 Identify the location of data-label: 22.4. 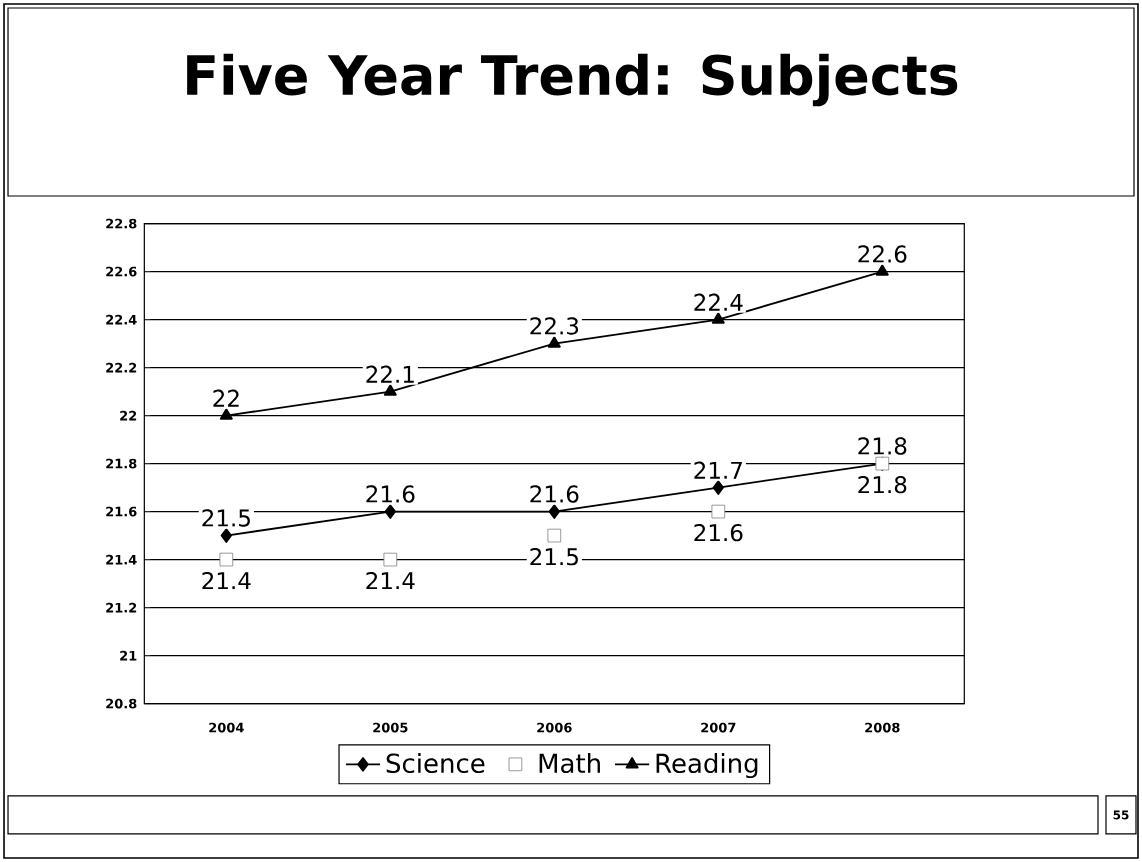
(718, 302).